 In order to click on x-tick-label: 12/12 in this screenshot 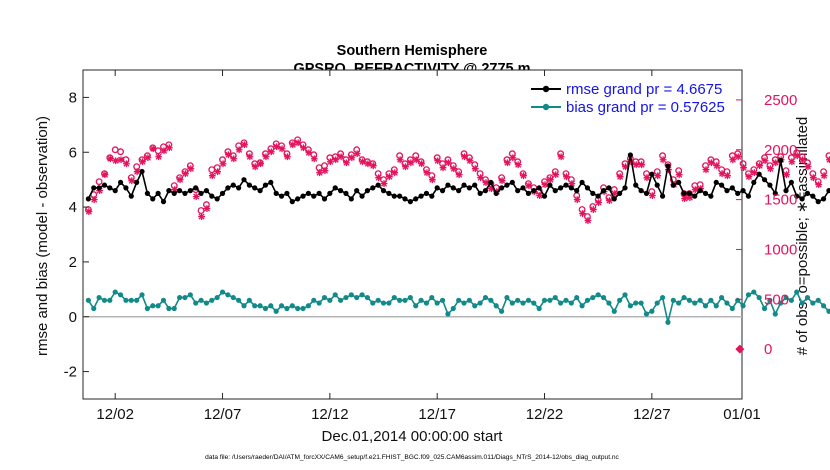, I will do `click(330, 414)`.